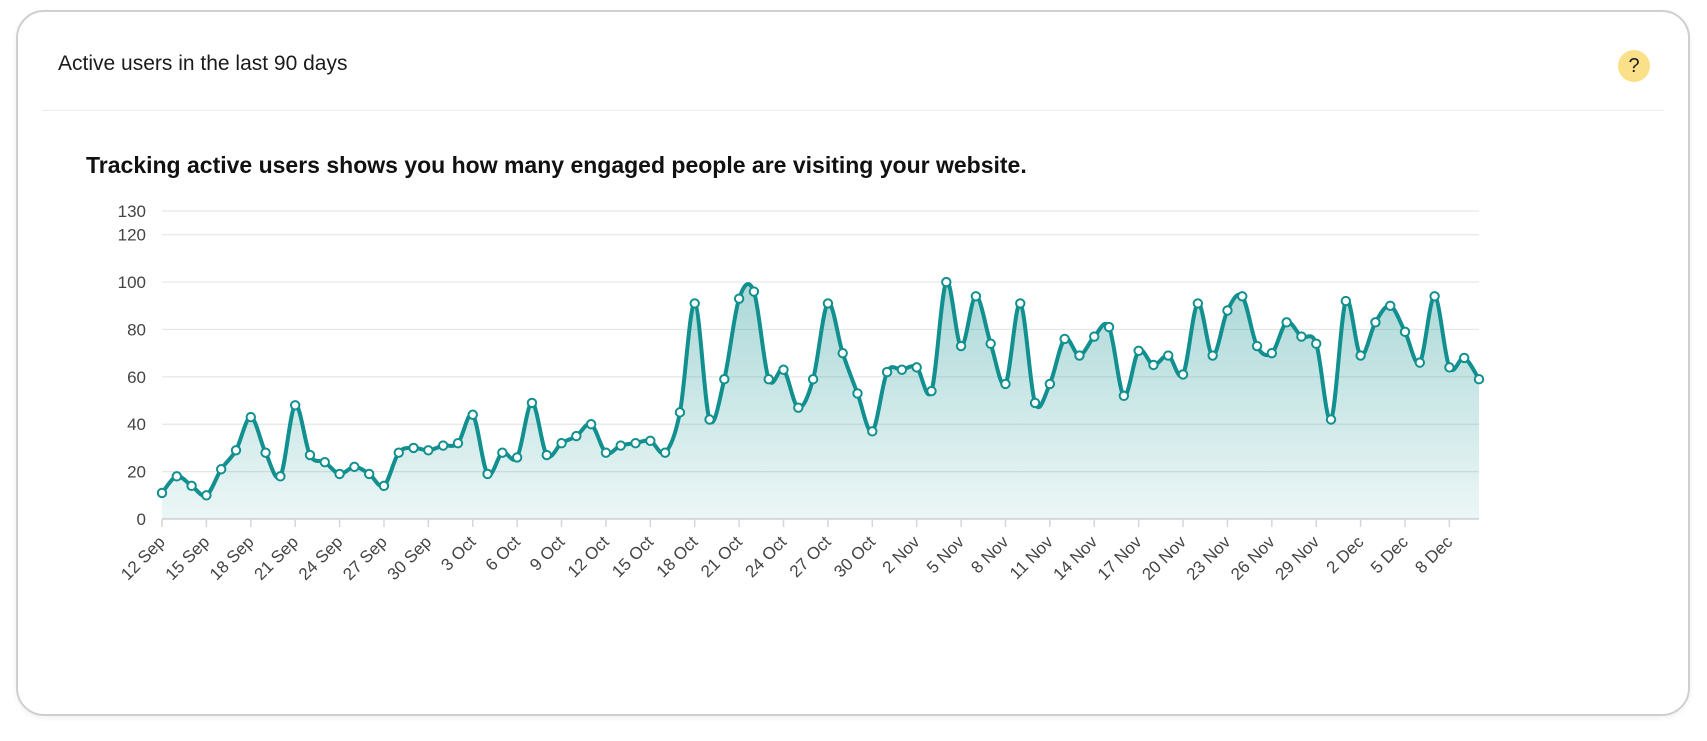  I want to click on x-tick-label: 12 Oct, so click(588, 556).